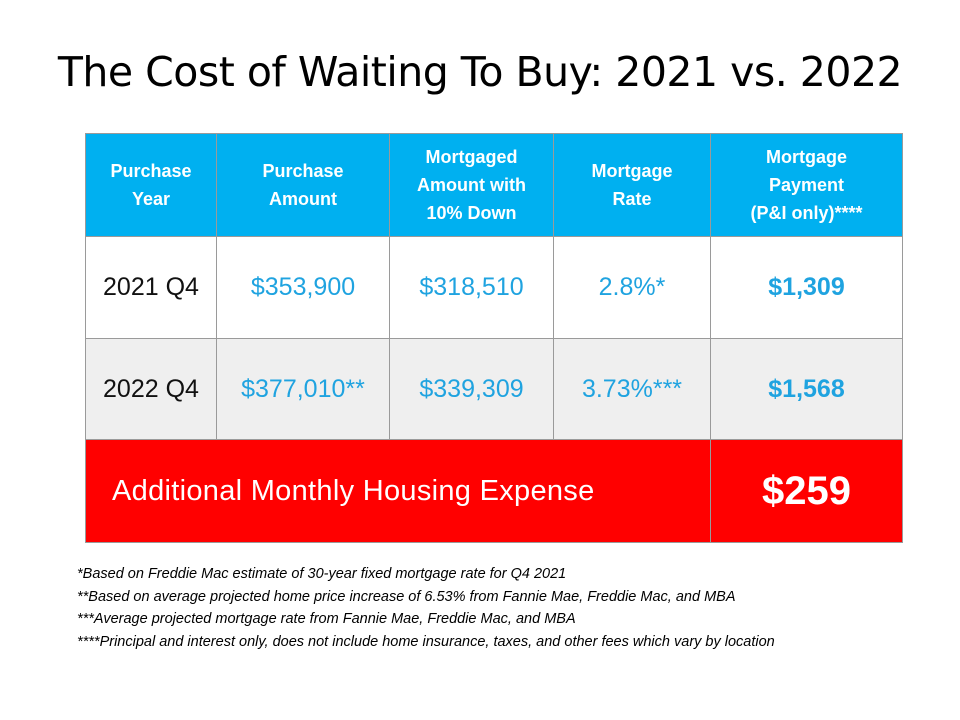  What do you see at coordinates (151, 185) in the screenshot?
I see `header-purchase-year: Purchase Year` at bounding box center [151, 185].